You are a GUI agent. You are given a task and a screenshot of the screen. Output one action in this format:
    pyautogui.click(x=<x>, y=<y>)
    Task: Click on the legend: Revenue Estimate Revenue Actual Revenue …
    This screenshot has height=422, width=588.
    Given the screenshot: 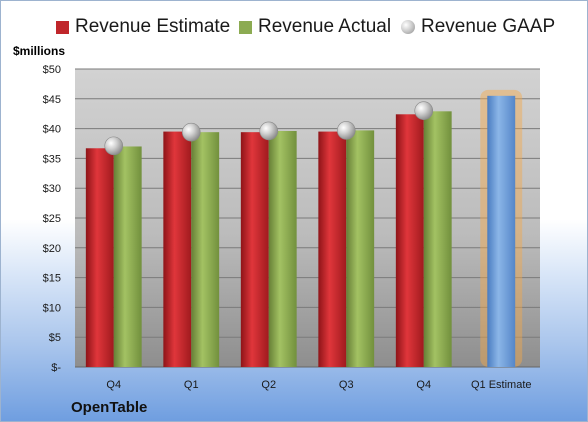 What is the action you would take?
    pyautogui.click(x=294, y=29)
    